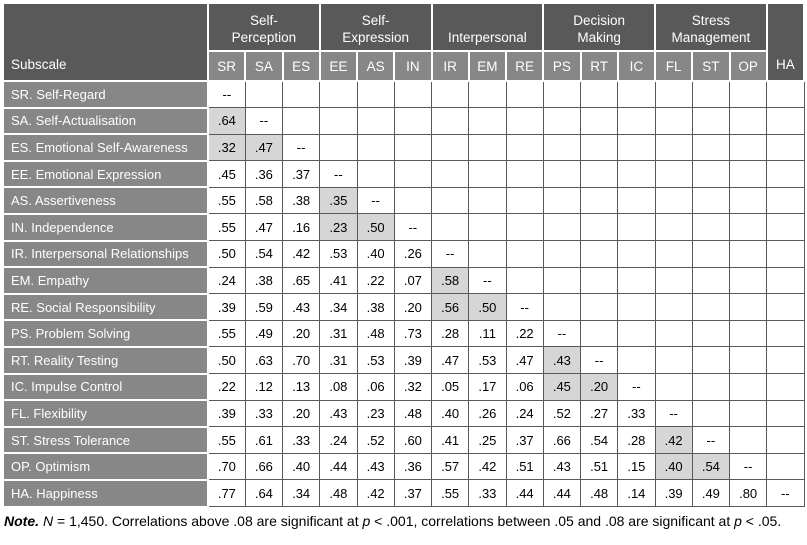  Describe the element at coordinates (226, 121) in the screenshot. I see `cell-sa-sr: .64` at that location.